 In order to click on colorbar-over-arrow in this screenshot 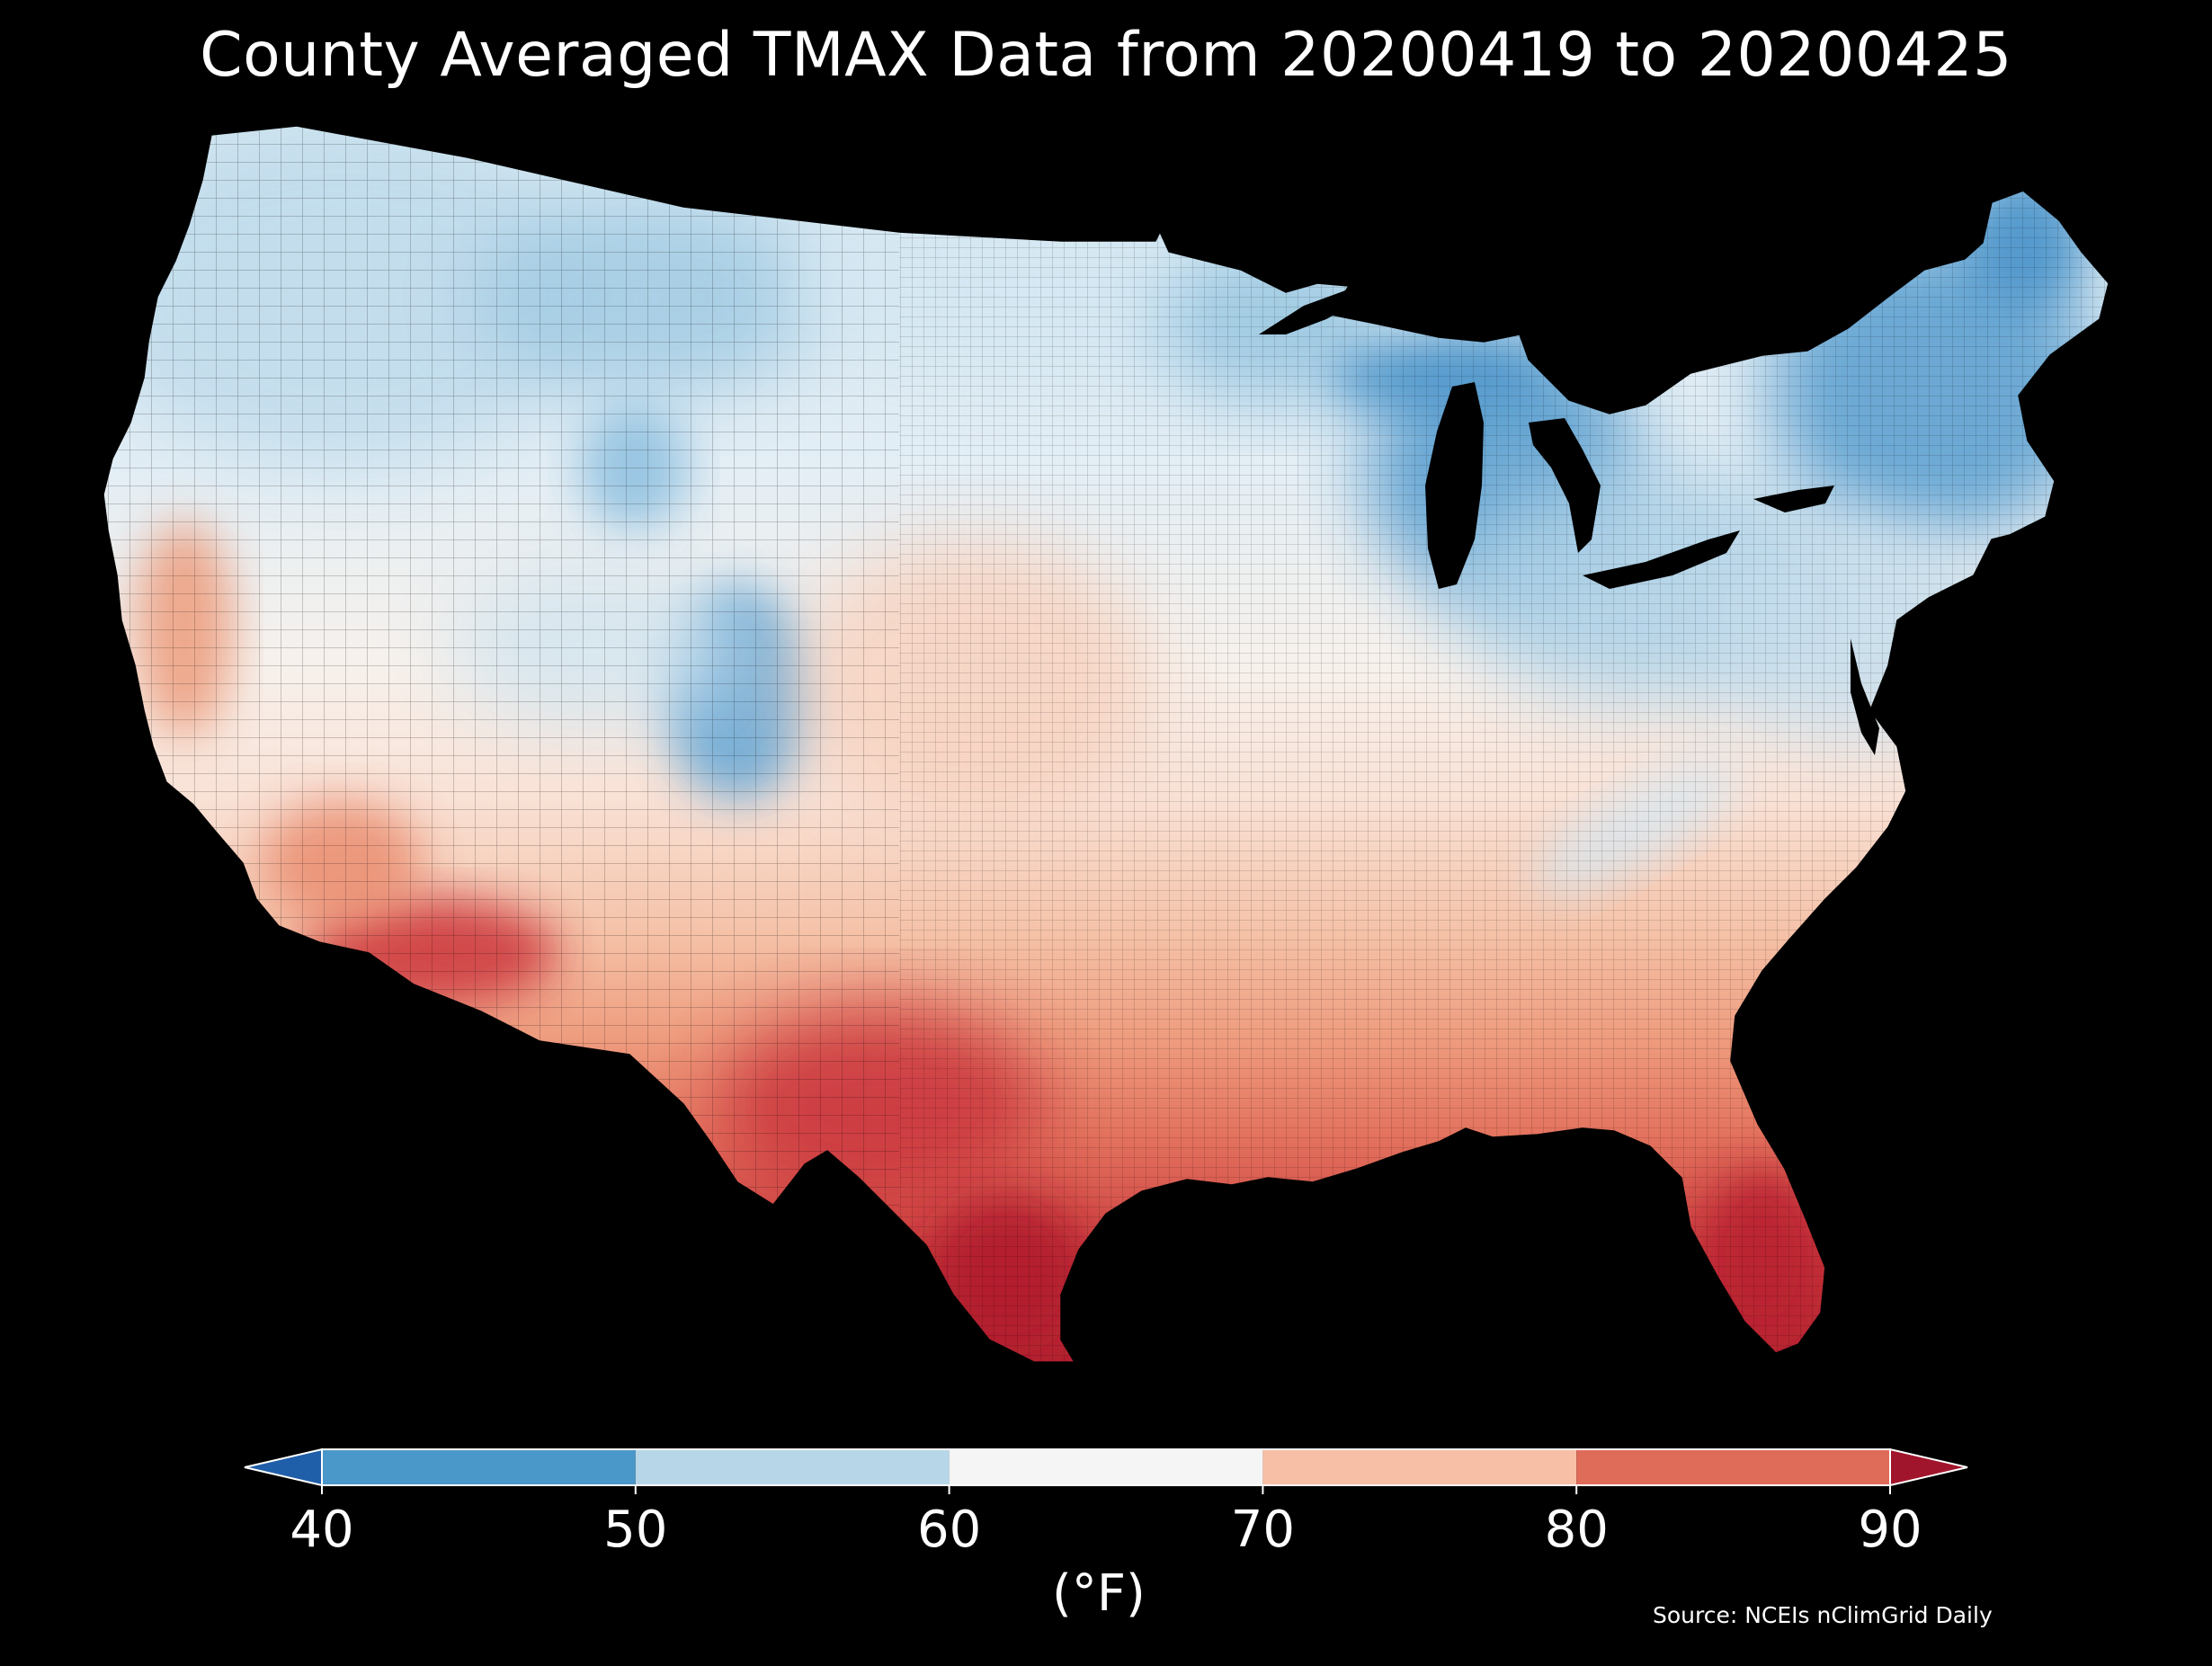, I will do `click(1928, 1468)`.